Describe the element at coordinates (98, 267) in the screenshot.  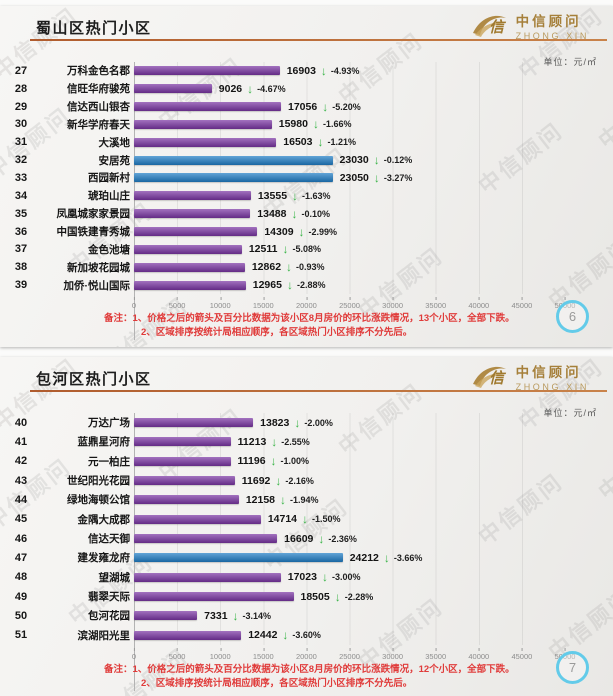
I see `community-name: 新加坡花园城` at that location.